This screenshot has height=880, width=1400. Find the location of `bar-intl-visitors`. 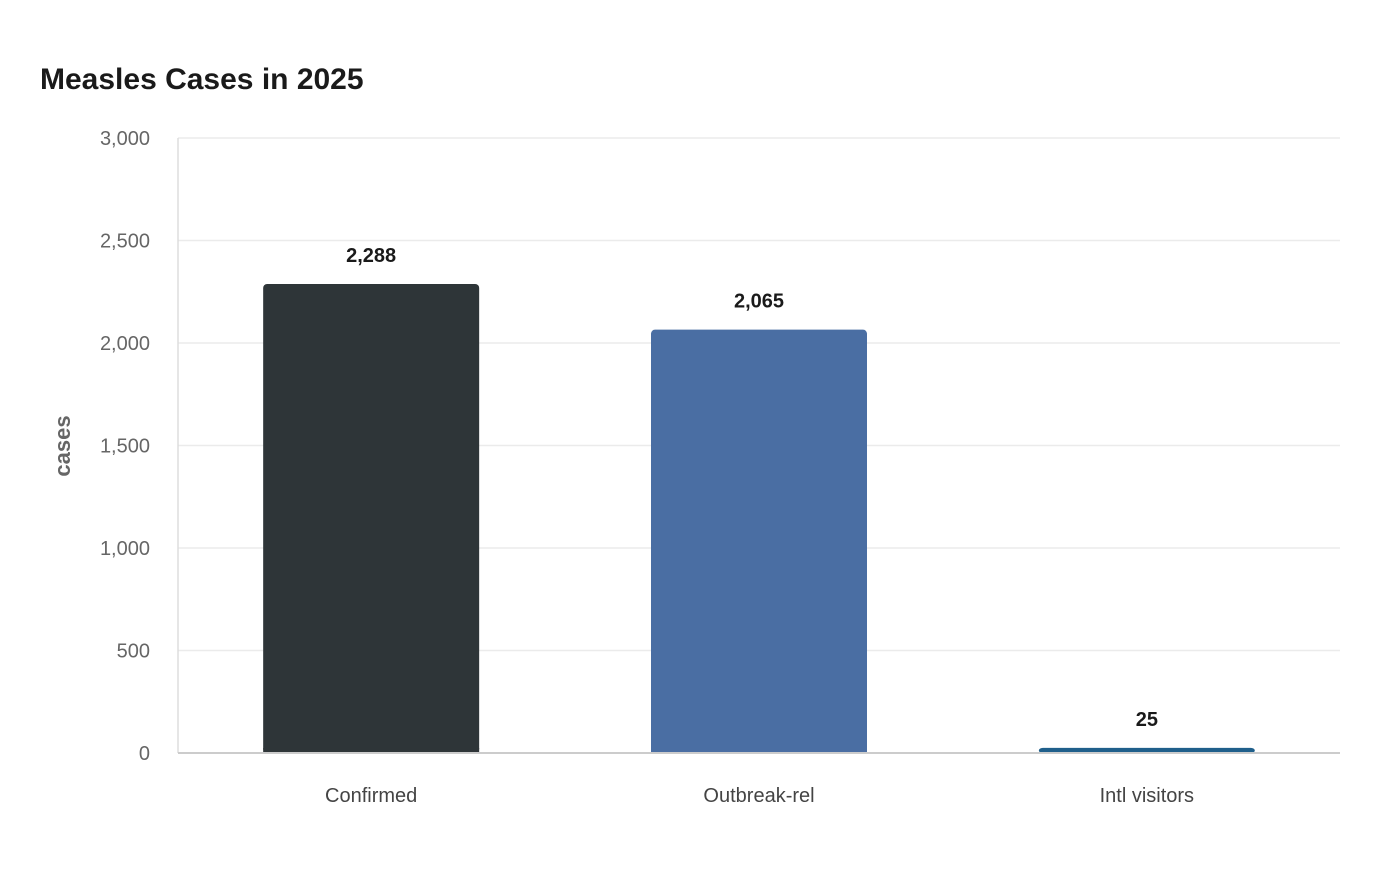

bar-intl-visitors is located at coordinates (1146, 750).